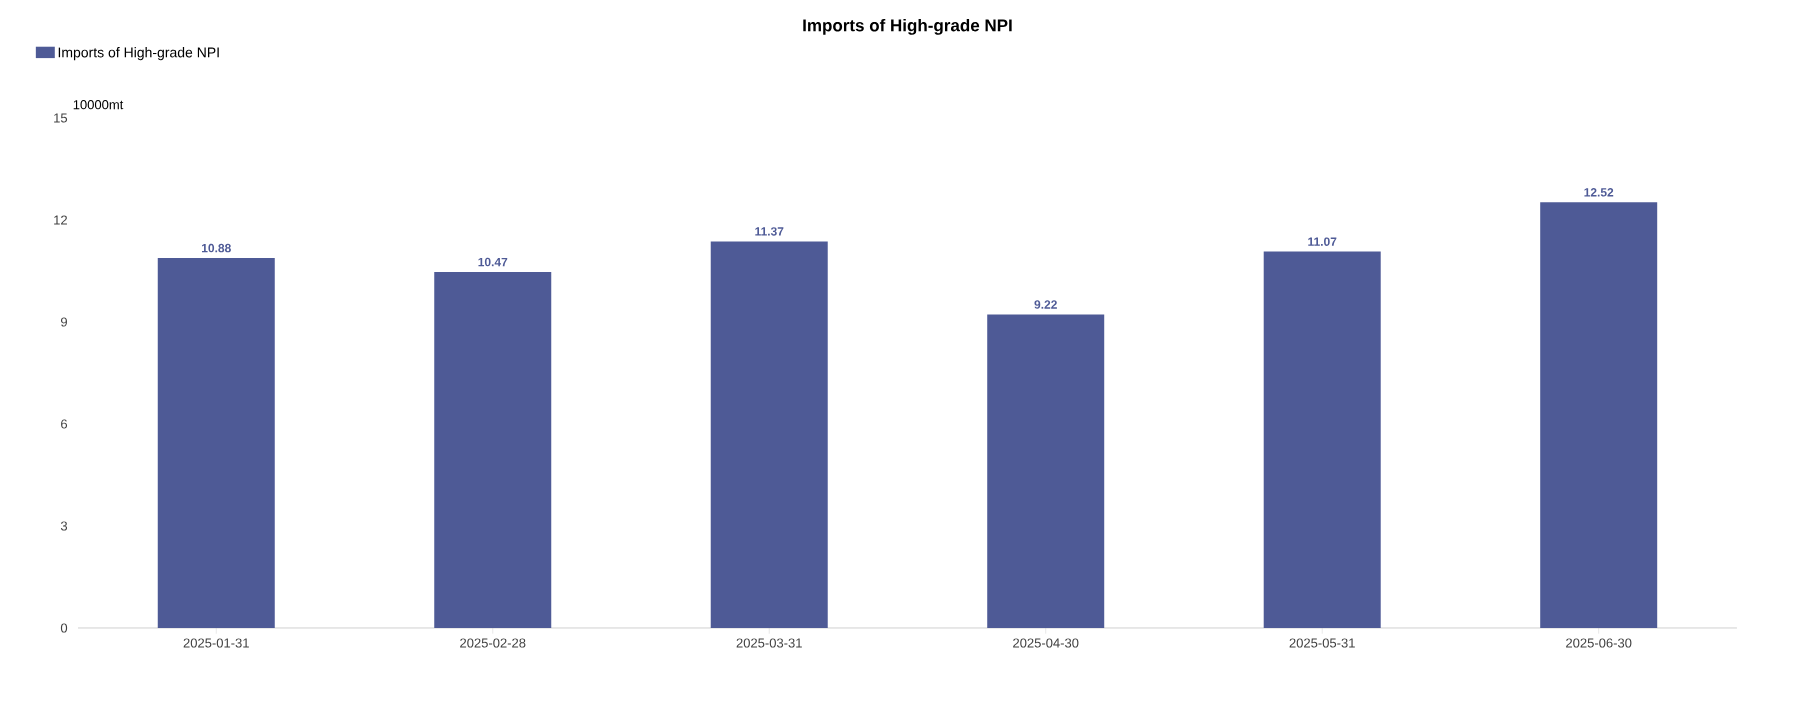 The image size is (1802, 710). I want to click on x-tick-label: 2025-02-28, so click(493, 643).